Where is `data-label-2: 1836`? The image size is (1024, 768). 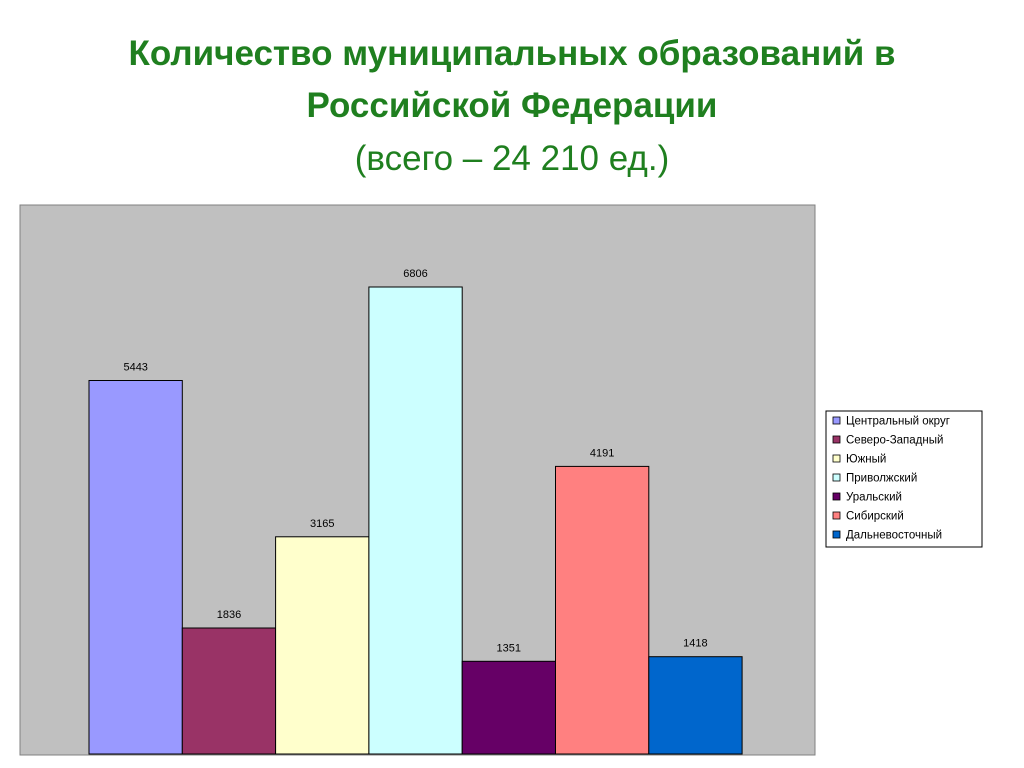
data-label-2: 1836 is located at coordinates (229, 615).